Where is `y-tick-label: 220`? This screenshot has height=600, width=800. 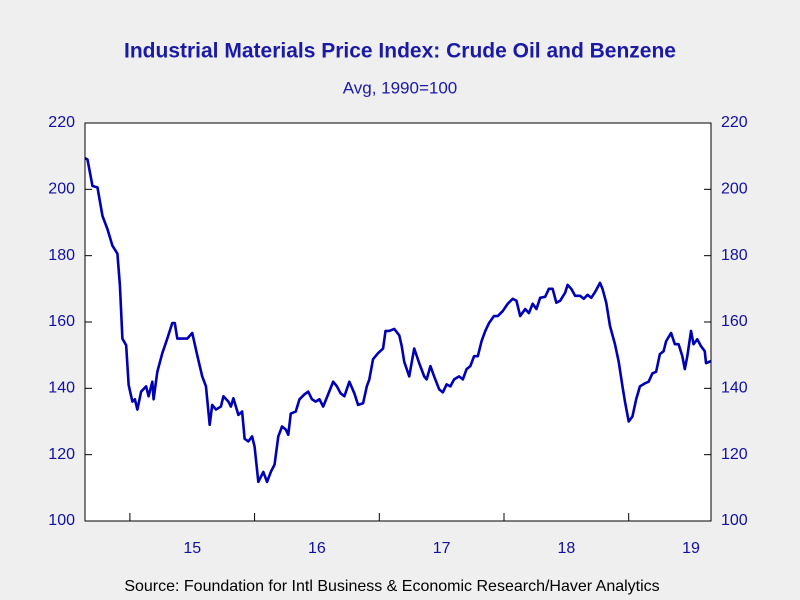 y-tick-label: 220 is located at coordinates (61, 122).